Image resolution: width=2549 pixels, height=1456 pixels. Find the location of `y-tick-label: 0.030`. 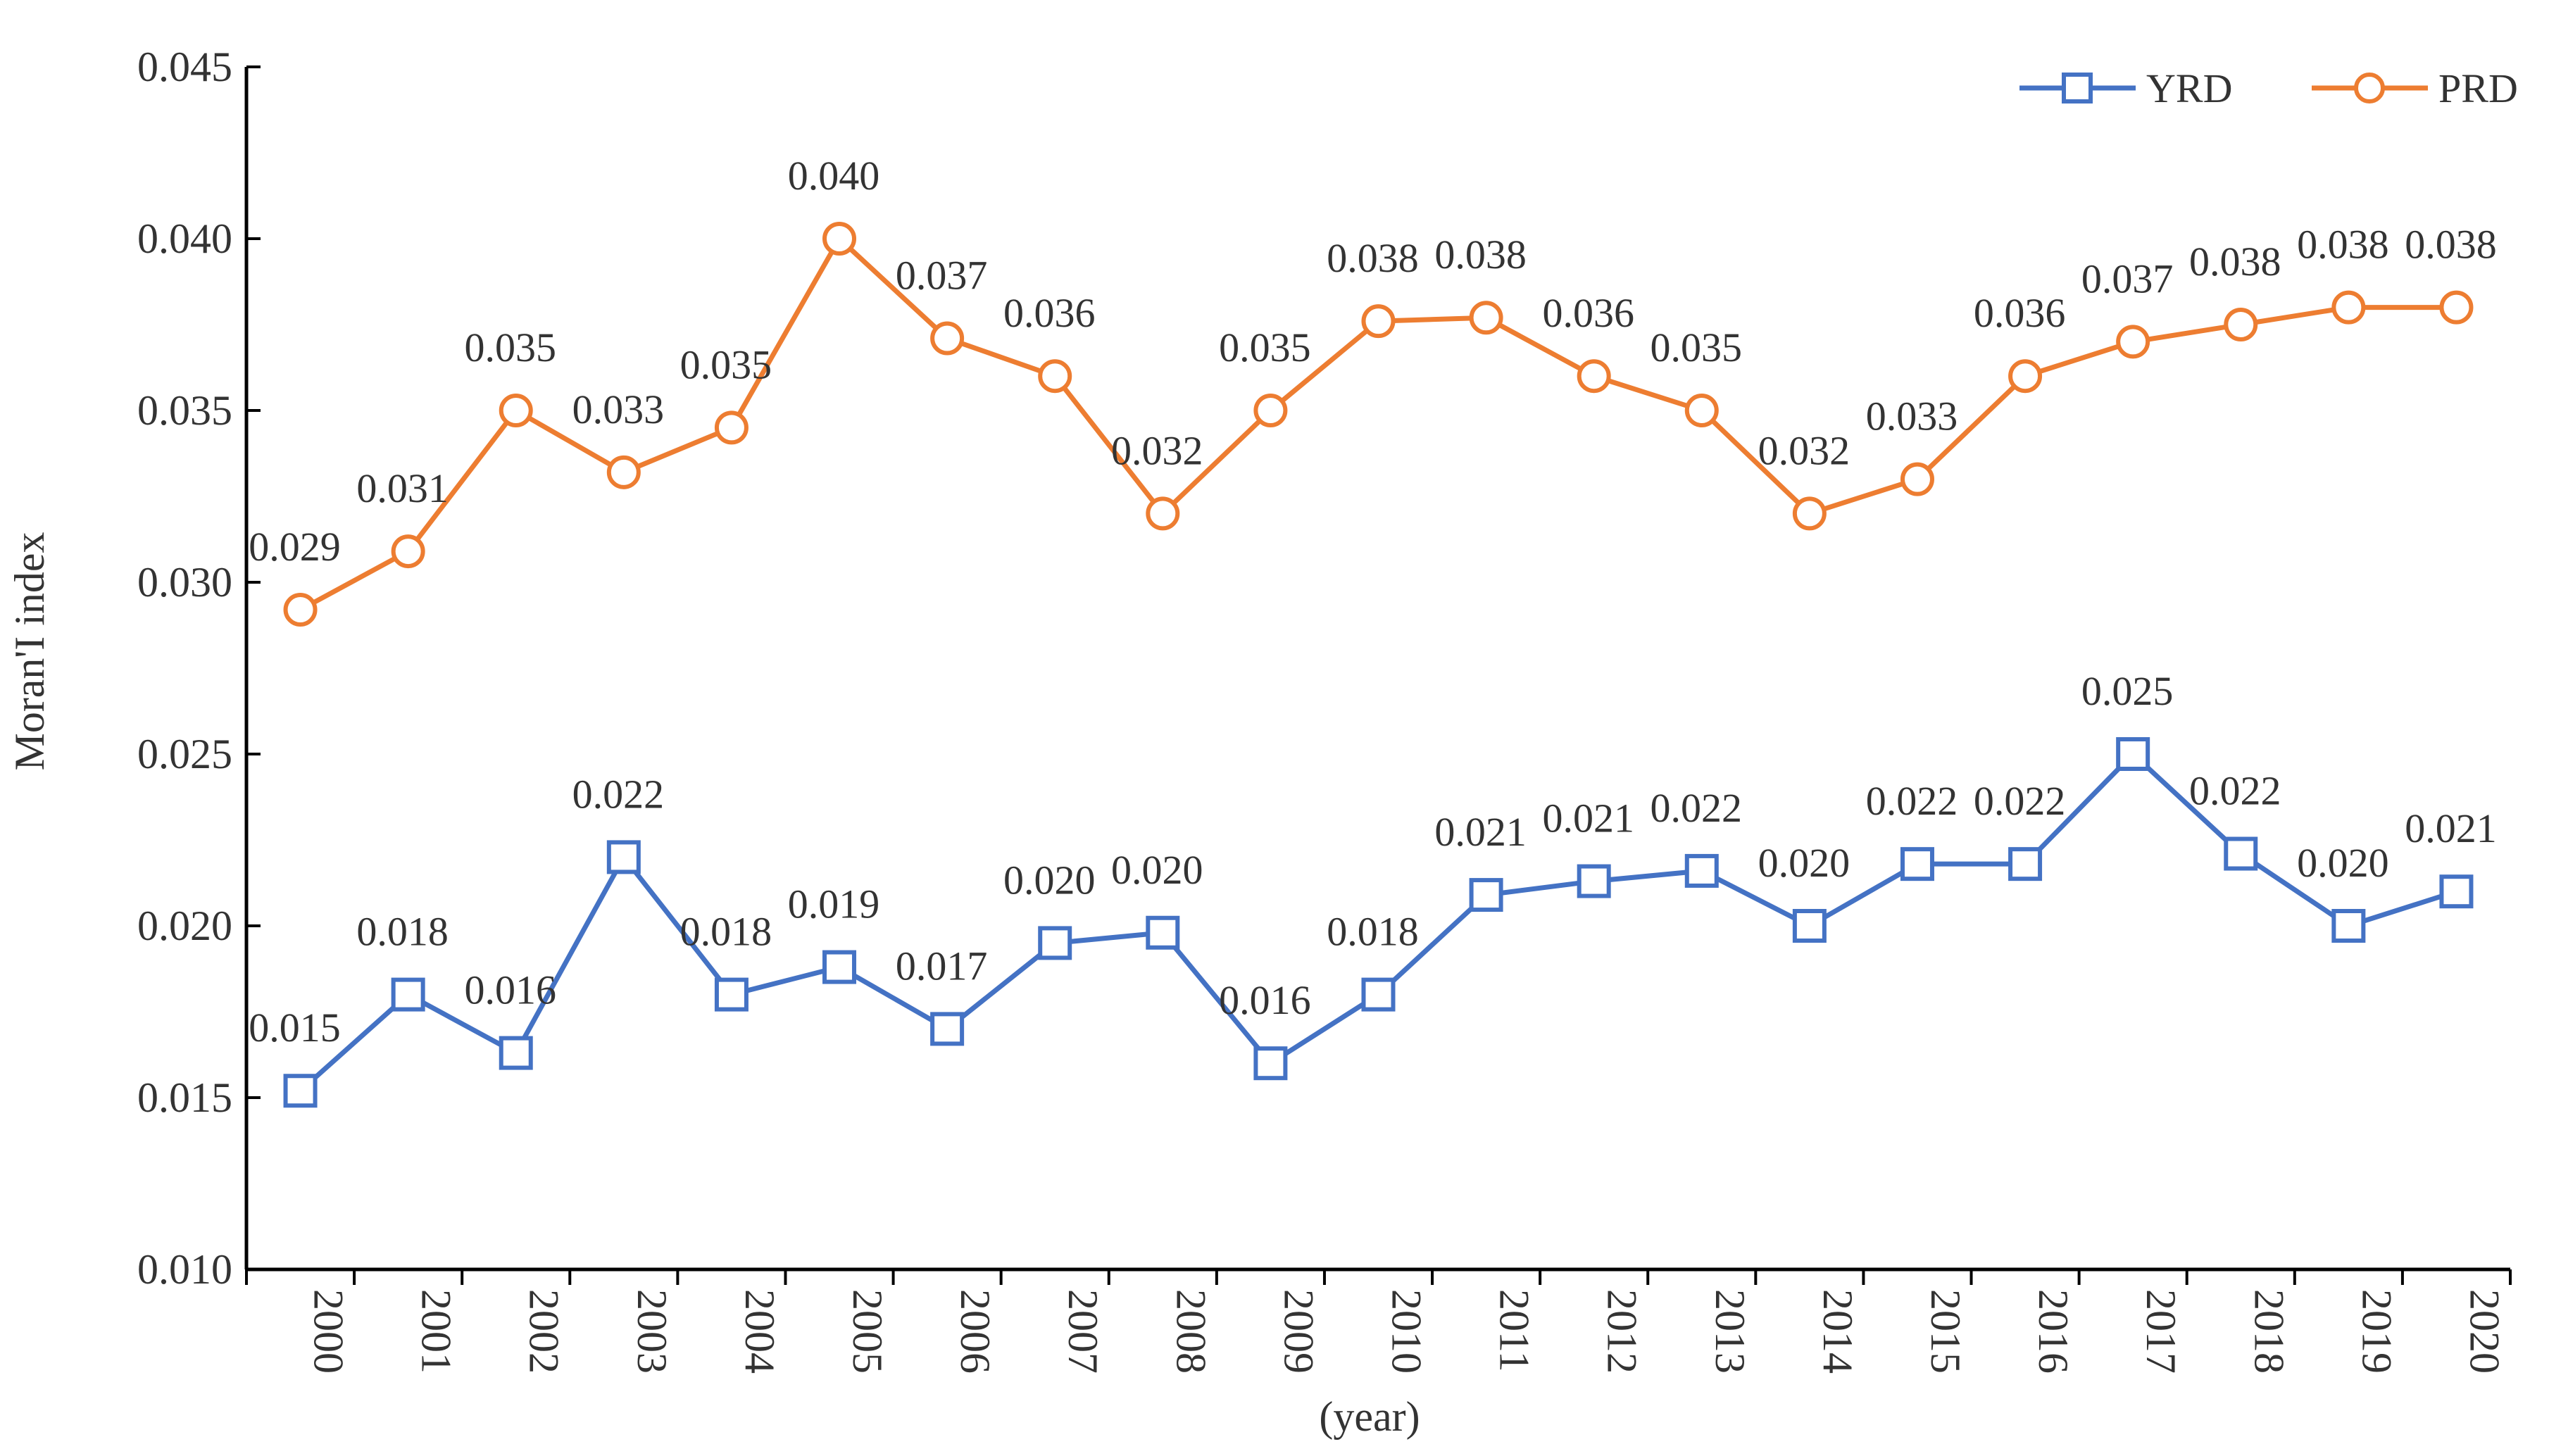

y-tick-label: 0.030 is located at coordinates (184, 582).